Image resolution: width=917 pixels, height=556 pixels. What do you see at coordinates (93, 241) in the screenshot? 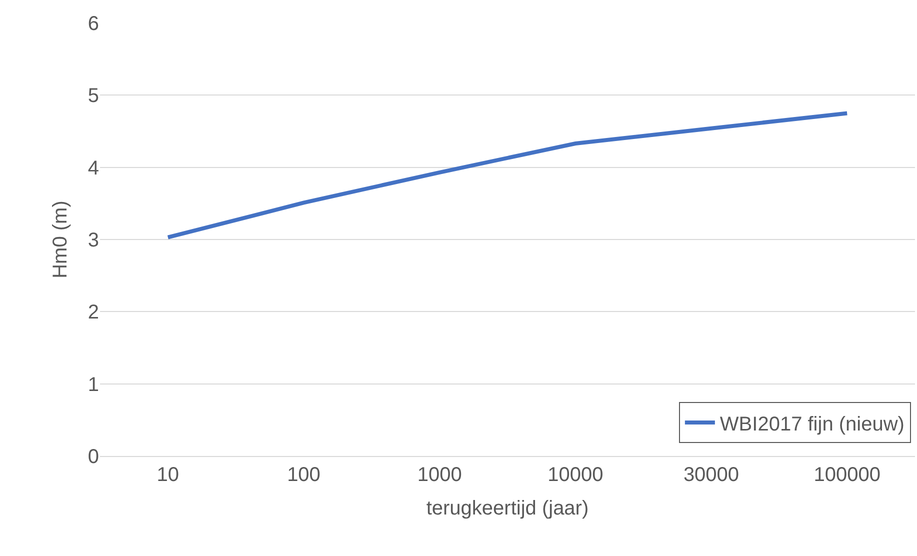
I see `y-tick-label: 3` at bounding box center [93, 241].